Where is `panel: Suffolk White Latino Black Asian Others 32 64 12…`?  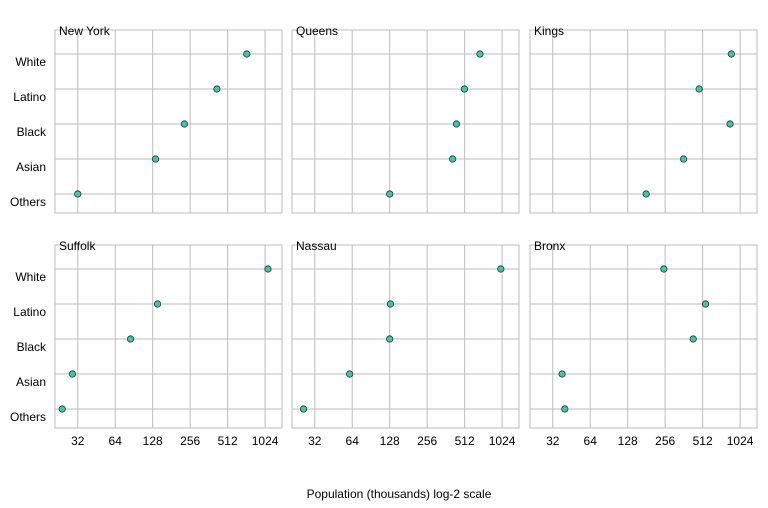
panel: Suffolk White Latino Black Asian Others 32 64 12… is located at coordinates (146, 343).